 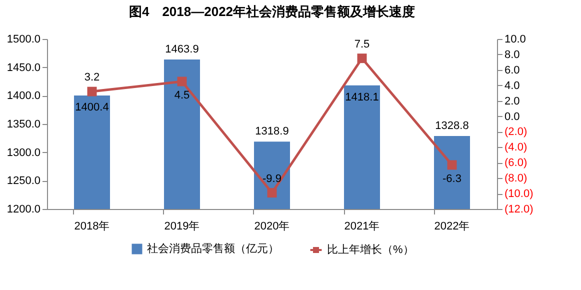 I want to click on y2-tick-label: (12.0), so click(x=519, y=210).